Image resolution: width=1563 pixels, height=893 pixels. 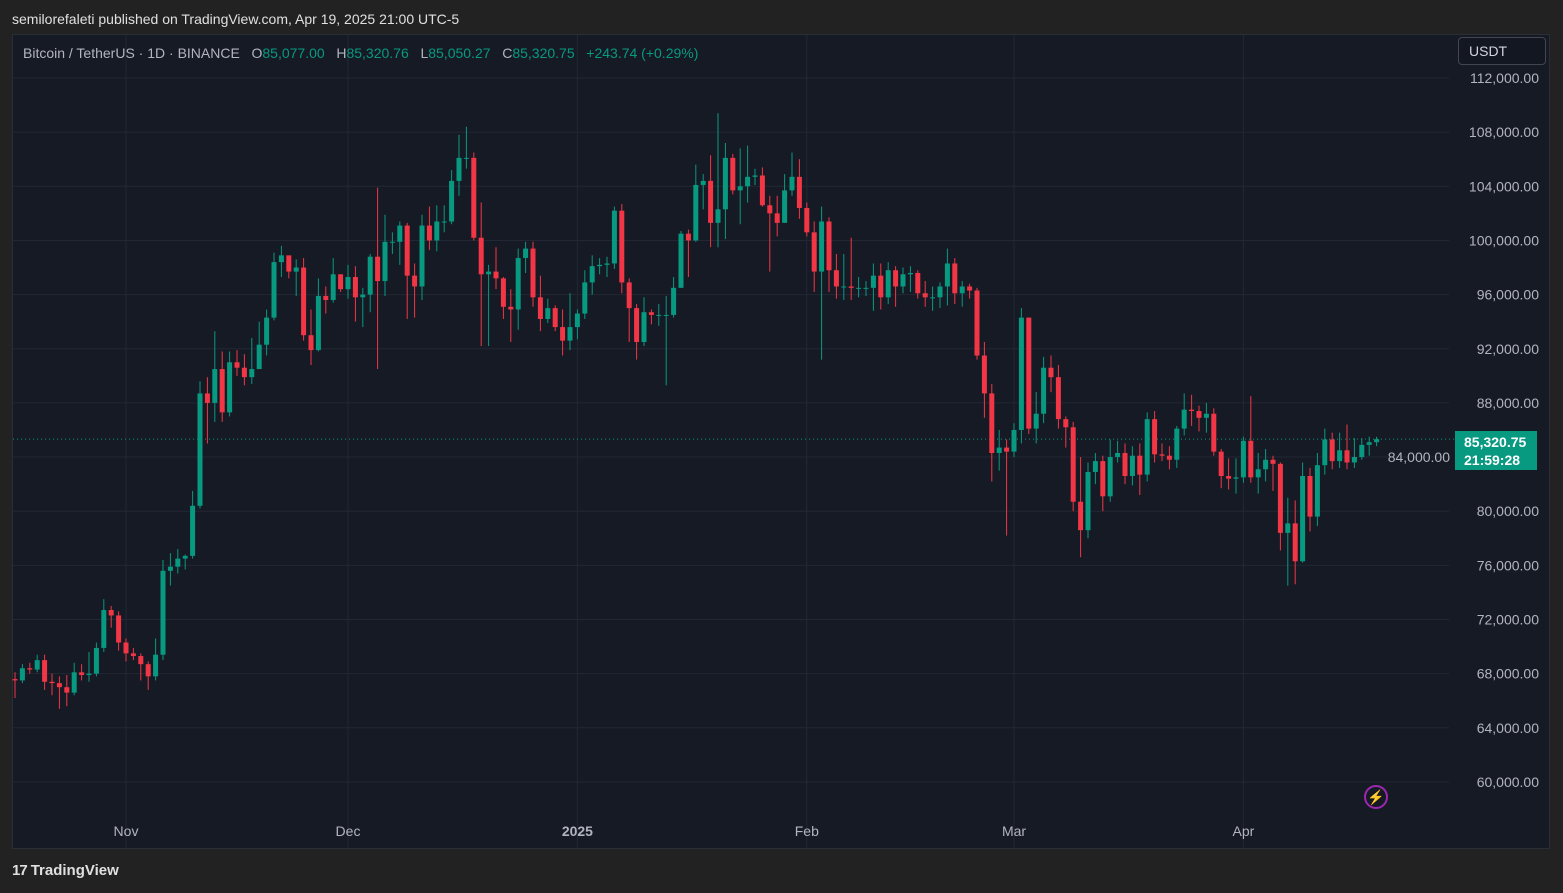 What do you see at coordinates (1502, 51) in the screenshot?
I see `currency-button: USDT` at bounding box center [1502, 51].